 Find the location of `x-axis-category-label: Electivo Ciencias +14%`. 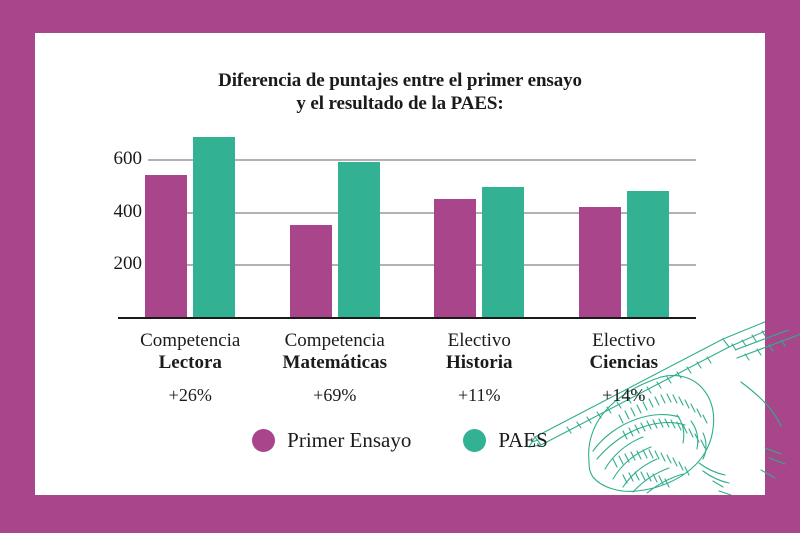

x-axis-category-label: Electivo Ciencias +14% is located at coordinates (624, 367).